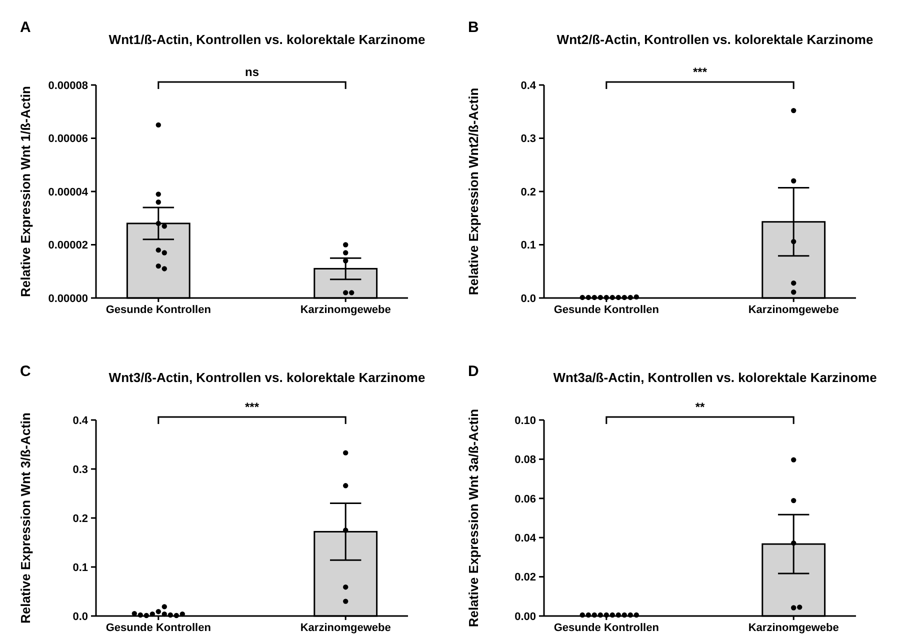  What do you see at coordinates (473, 27) in the screenshot?
I see `text: B` at bounding box center [473, 27].